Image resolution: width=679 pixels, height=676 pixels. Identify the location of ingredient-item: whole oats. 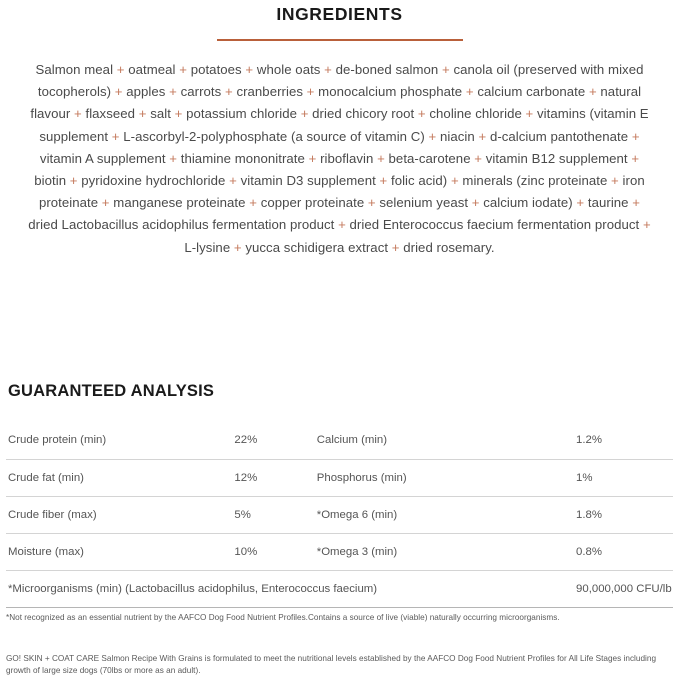
(288, 69).